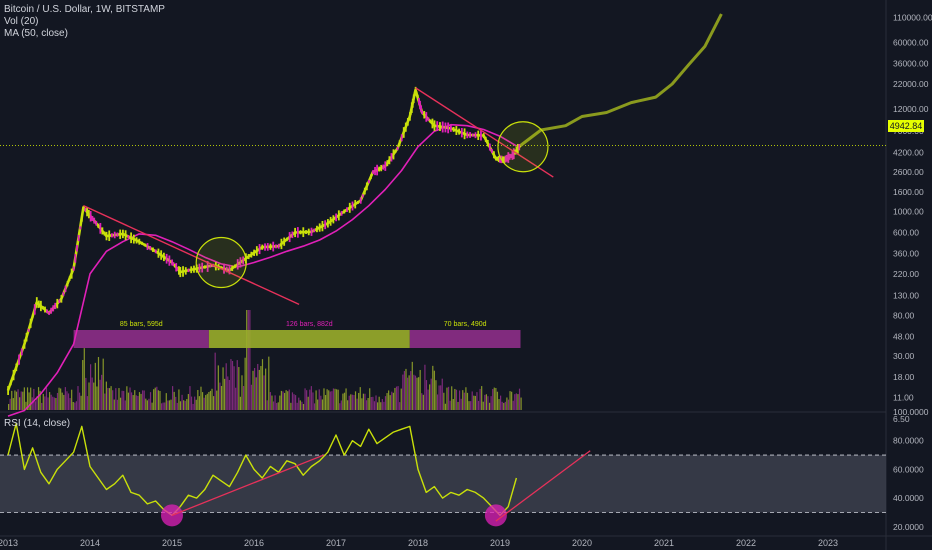  Describe the element at coordinates (84, 9) in the screenshot. I see `symbol-title: Bitcoin / U.S. Dollar, 1W, BITSTAMP` at that location.